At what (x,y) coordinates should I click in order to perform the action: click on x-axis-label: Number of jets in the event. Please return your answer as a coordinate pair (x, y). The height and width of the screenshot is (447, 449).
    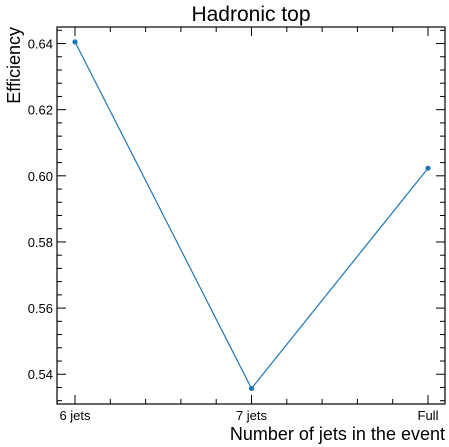
    Looking at the image, I should click on (337, 434).